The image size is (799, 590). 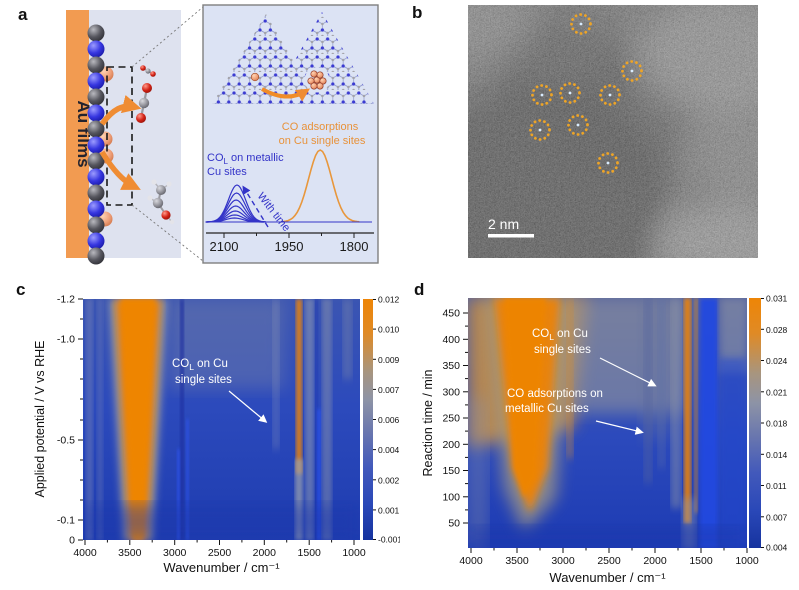 What do you see at coordinates (224, 246) in the screenshot?
I see `x-tick-label: 2100` at bounding box center [224, 246].